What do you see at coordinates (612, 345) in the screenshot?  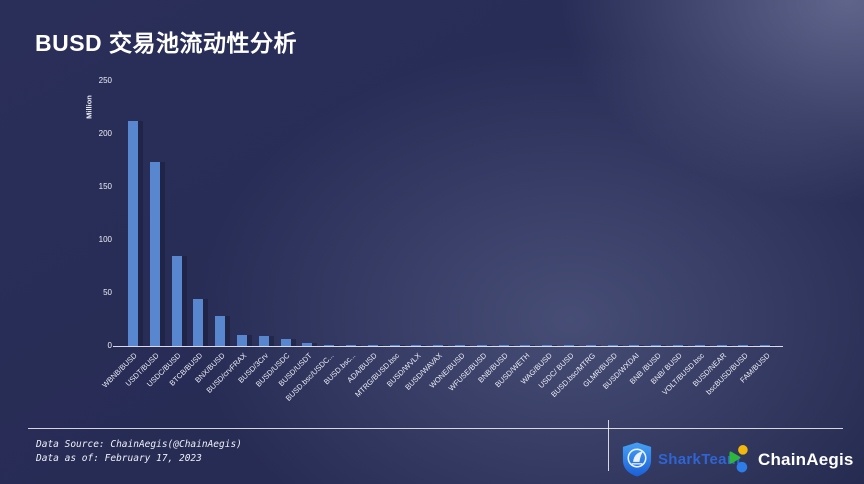 I see `bar-GLMR/BUSD` at bounding box center [612, 345].